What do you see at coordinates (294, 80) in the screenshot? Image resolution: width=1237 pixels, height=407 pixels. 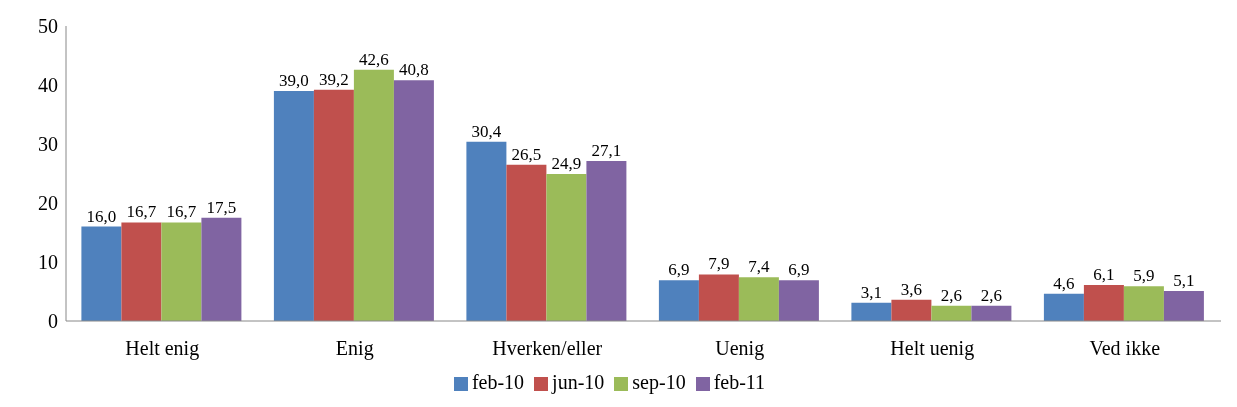 I see `data-label: 39,0` at bounding box center [294, 80].